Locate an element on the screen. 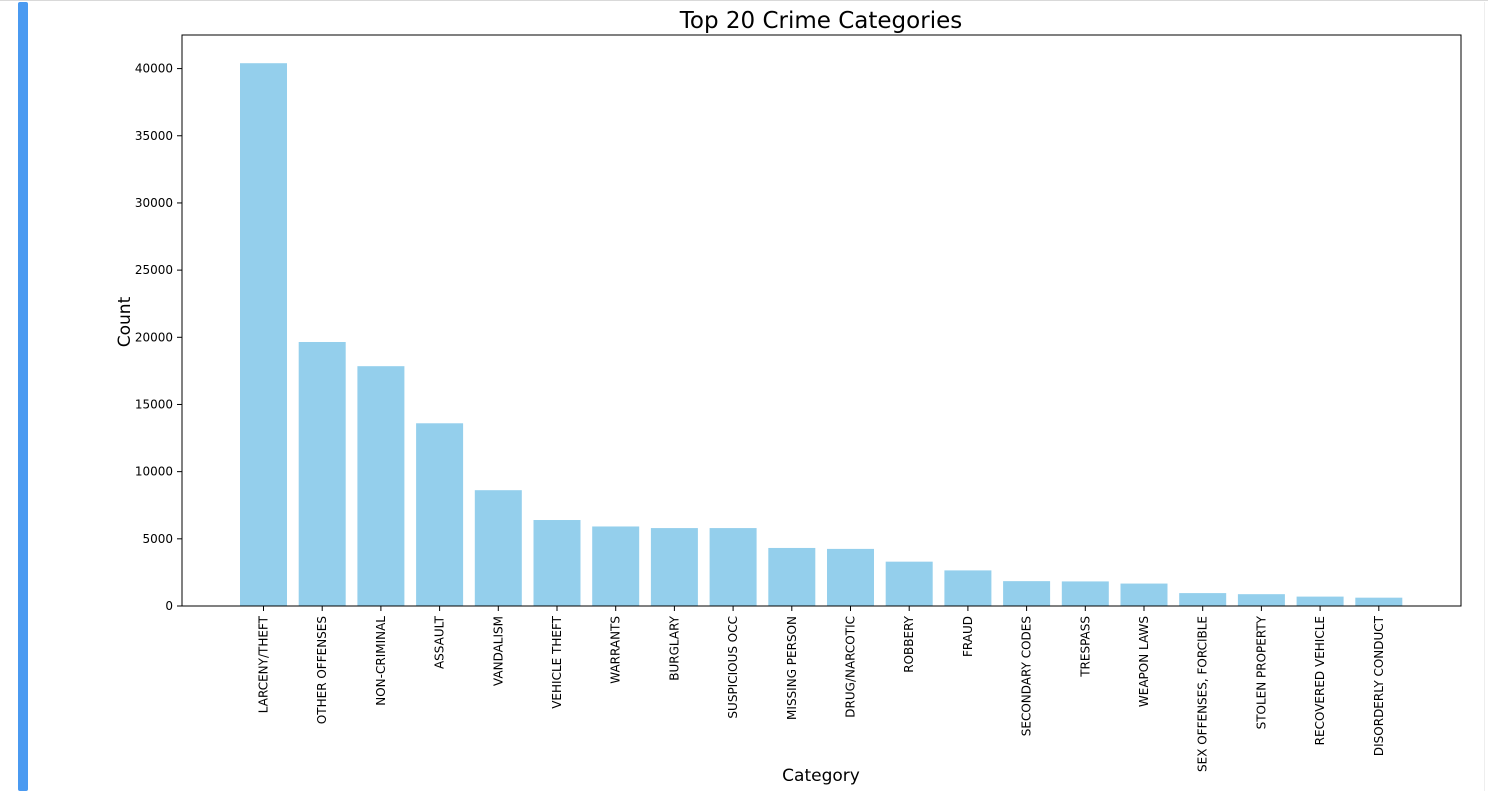 This screenshot has width=1488, height=791. x-tick-label: BURGLARY is located at coordinates (674, 647).